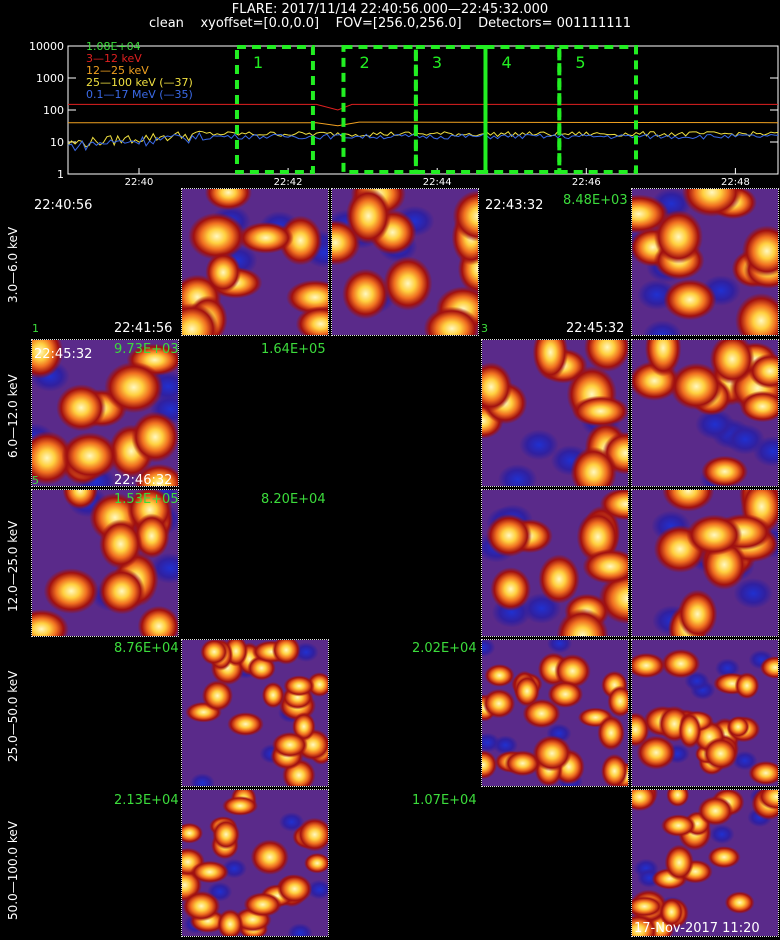 This screenshot has height=940, width=780. I want to click on interval-number: 3, so click(484, 328).